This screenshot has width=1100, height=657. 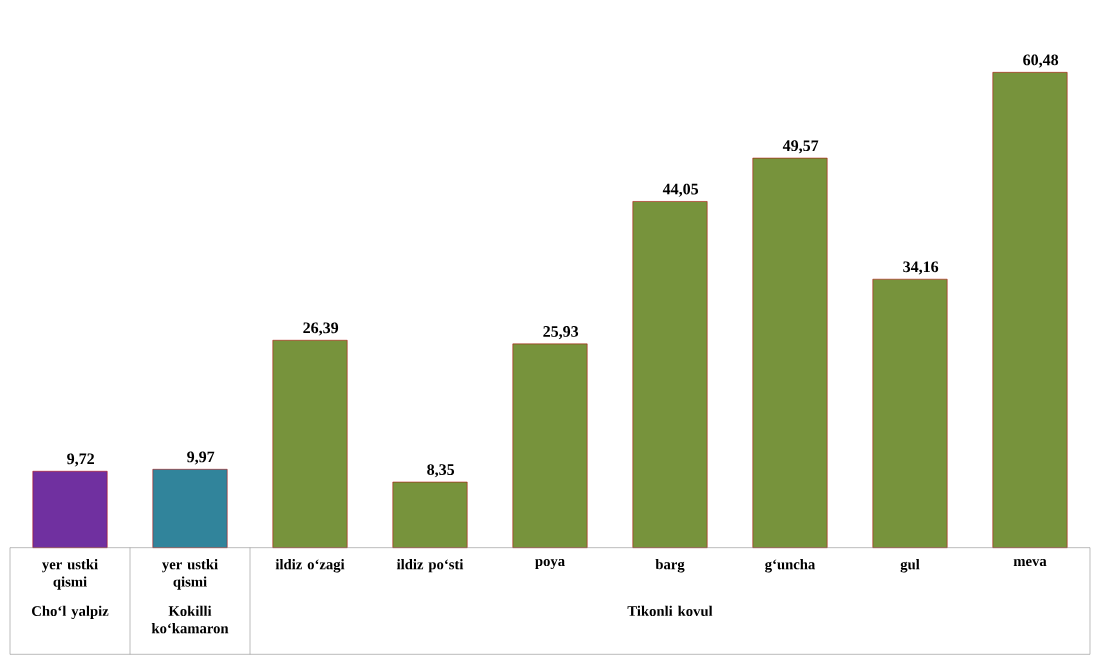 I want to click on x-tick-label: g‘uncha, so click(x=790, y=566).